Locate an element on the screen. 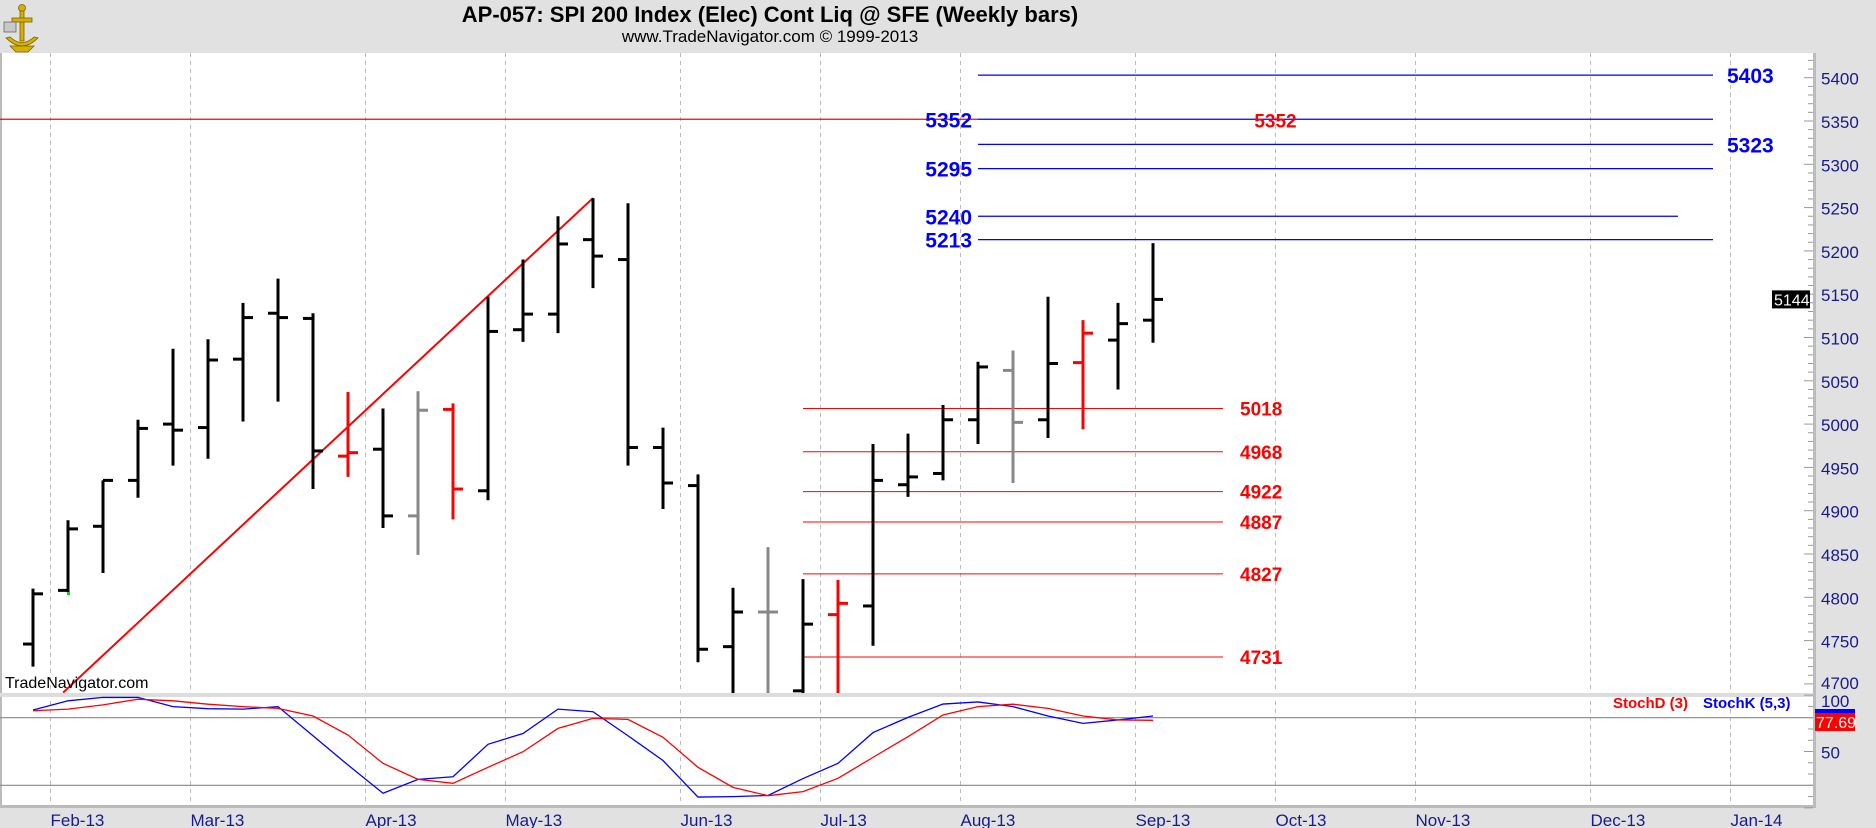 Image resolution: width=1876 pixels, height=828 pixels. y-tick-label: 5100 is located at coordinates (1840, 339).